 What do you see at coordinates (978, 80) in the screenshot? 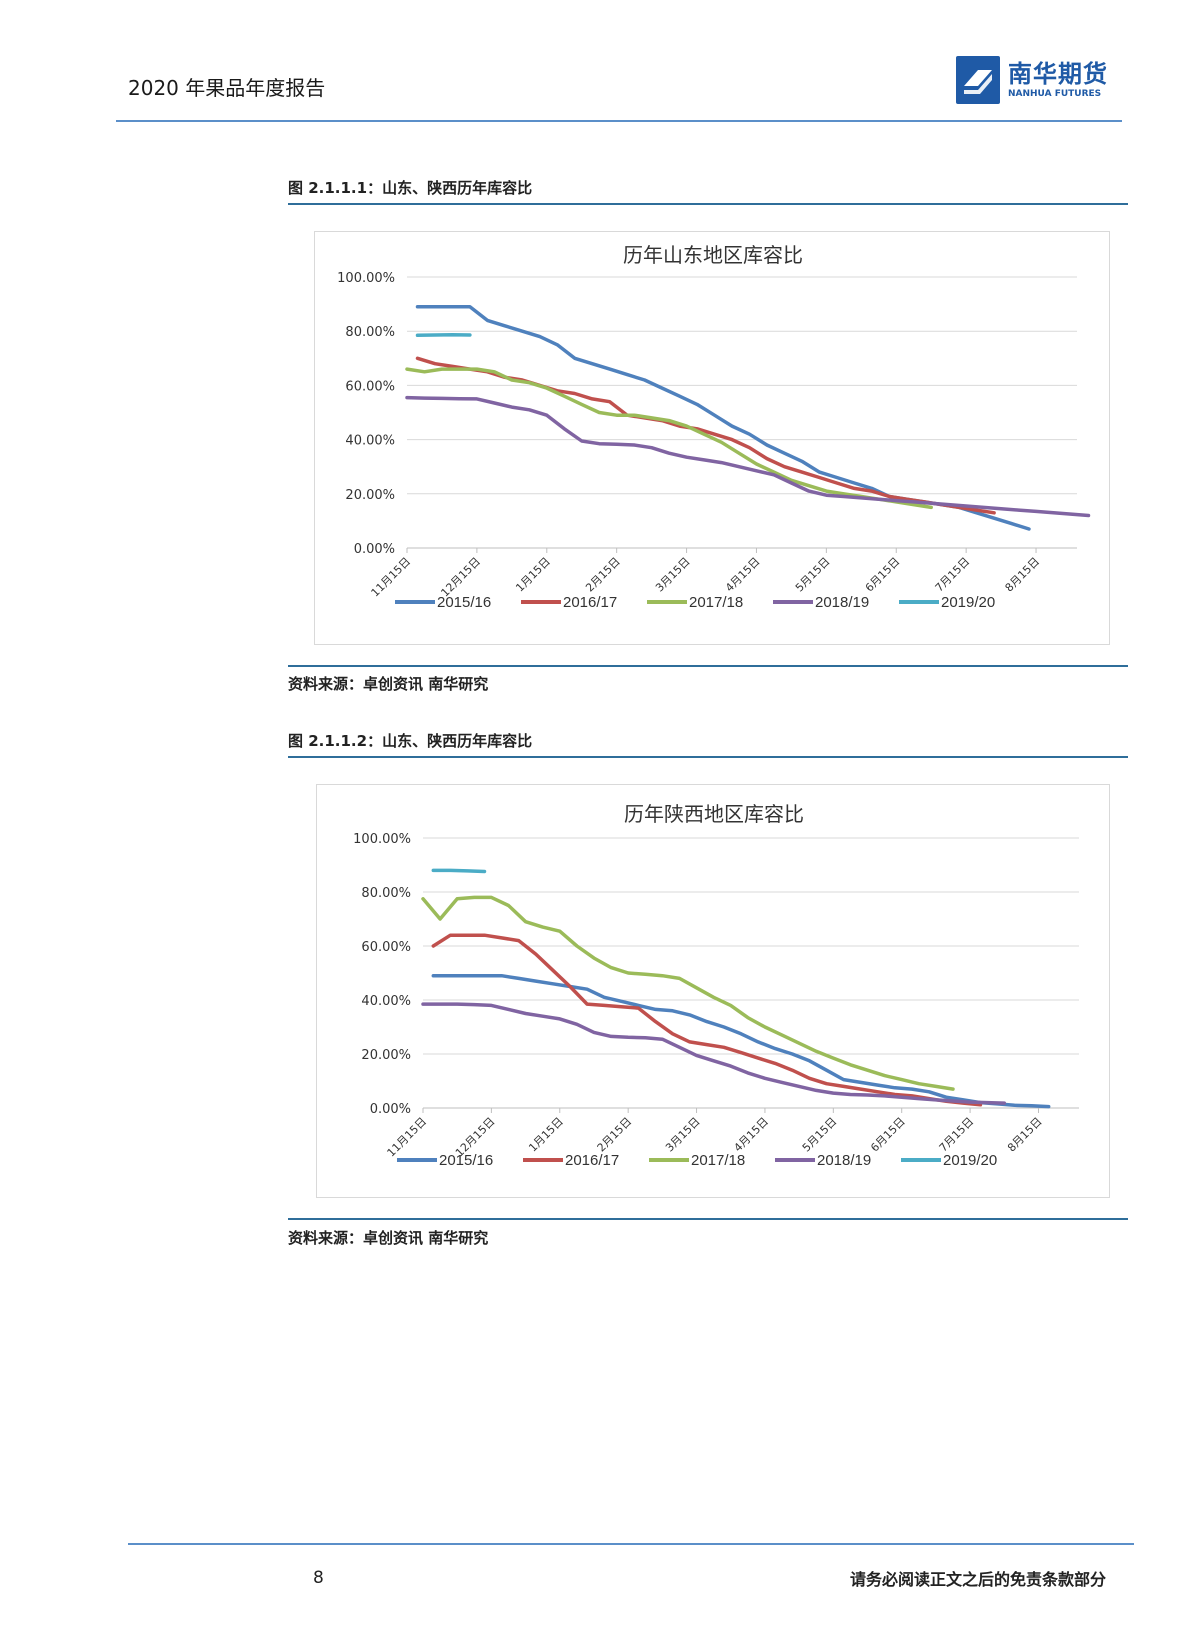
I see `logo-mark-icon` at bounding box center [978, 80].